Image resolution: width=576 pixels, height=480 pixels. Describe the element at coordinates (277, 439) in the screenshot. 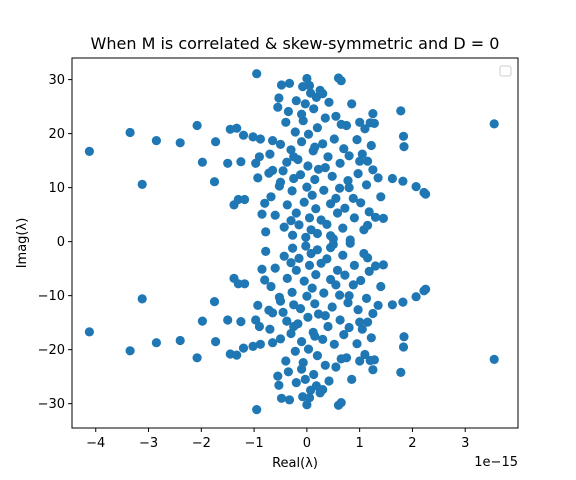

I see `x-axis-ticks: −4 −3 −2 −1 0 1 2 3` at that location.